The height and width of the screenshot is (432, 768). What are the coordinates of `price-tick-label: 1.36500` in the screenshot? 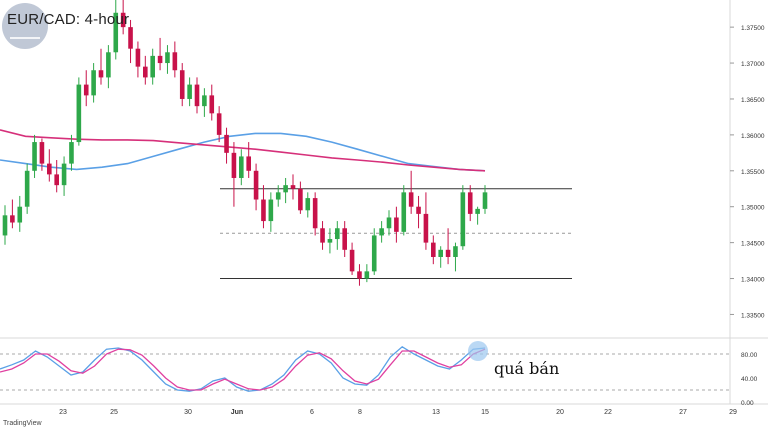 It's located at (753, 100).